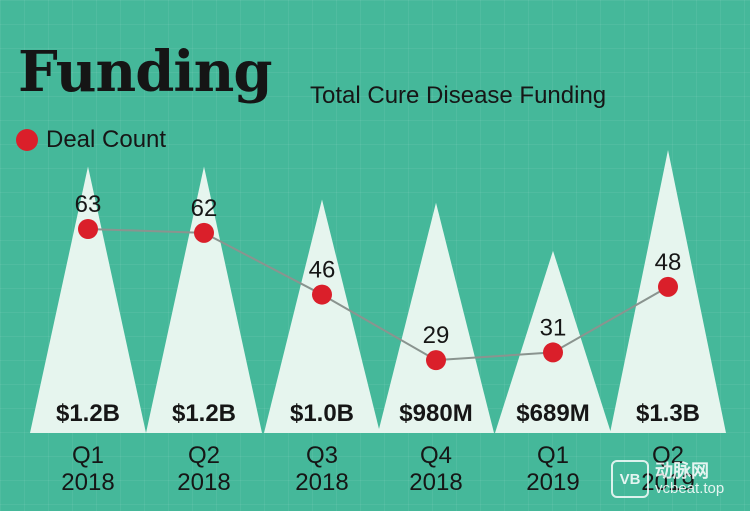 This screenshot has width=750, height=511. Describe the element at coordinates (690, 488) in the screenshot. I see `watermark-url: vcbeat.top` at that location.